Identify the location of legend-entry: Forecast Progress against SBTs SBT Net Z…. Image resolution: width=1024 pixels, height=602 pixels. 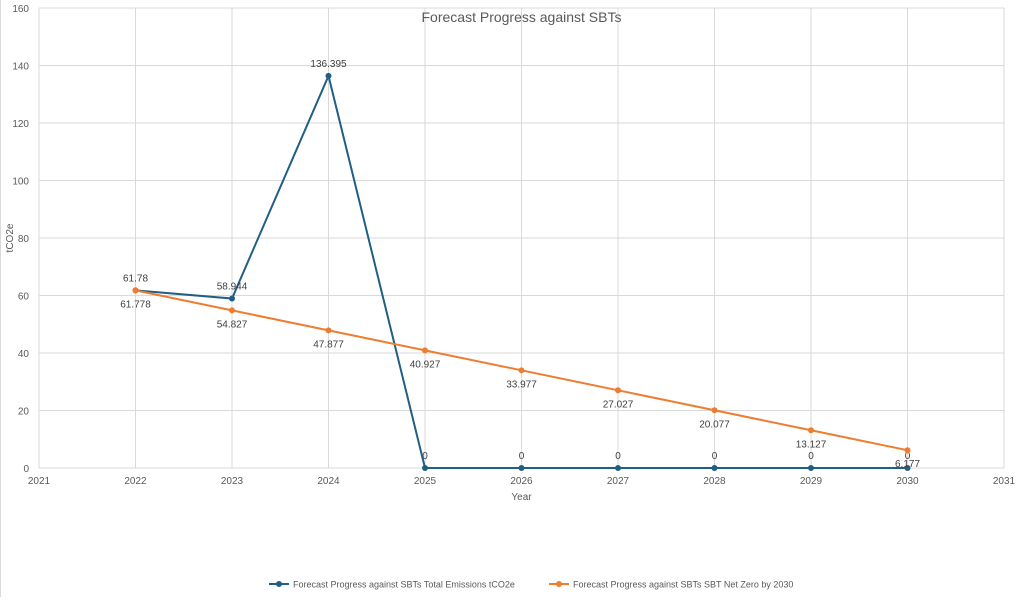
(683, 585).